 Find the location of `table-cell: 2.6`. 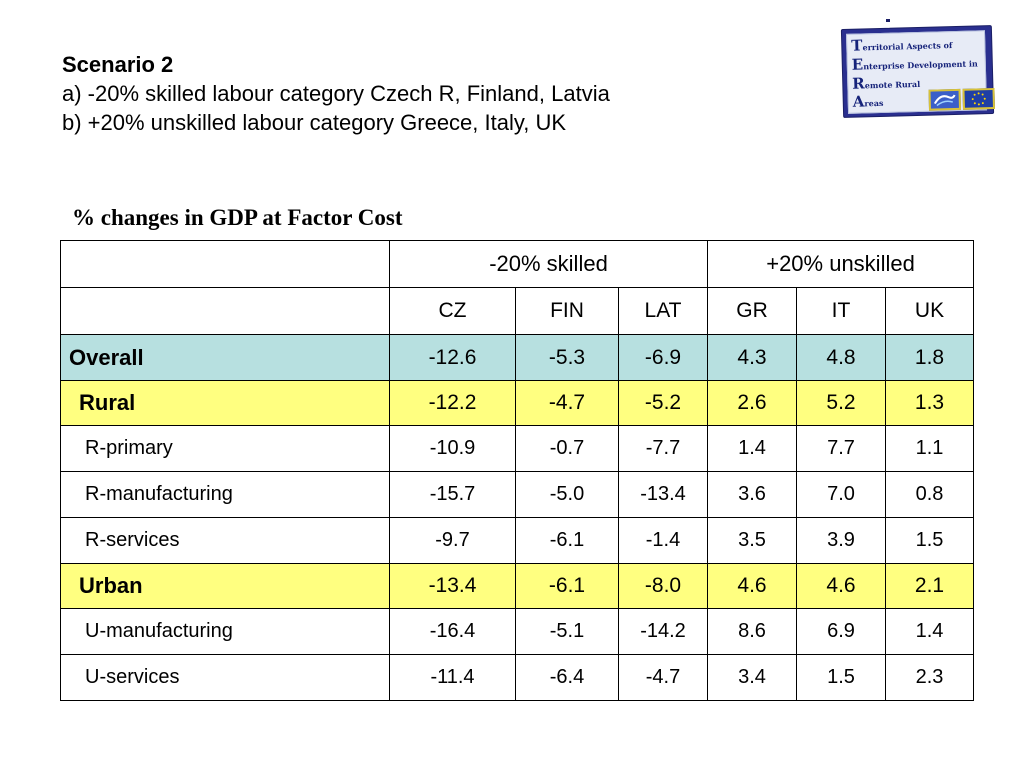

table-cell: 2.6 is located at coordinates (752, 403).